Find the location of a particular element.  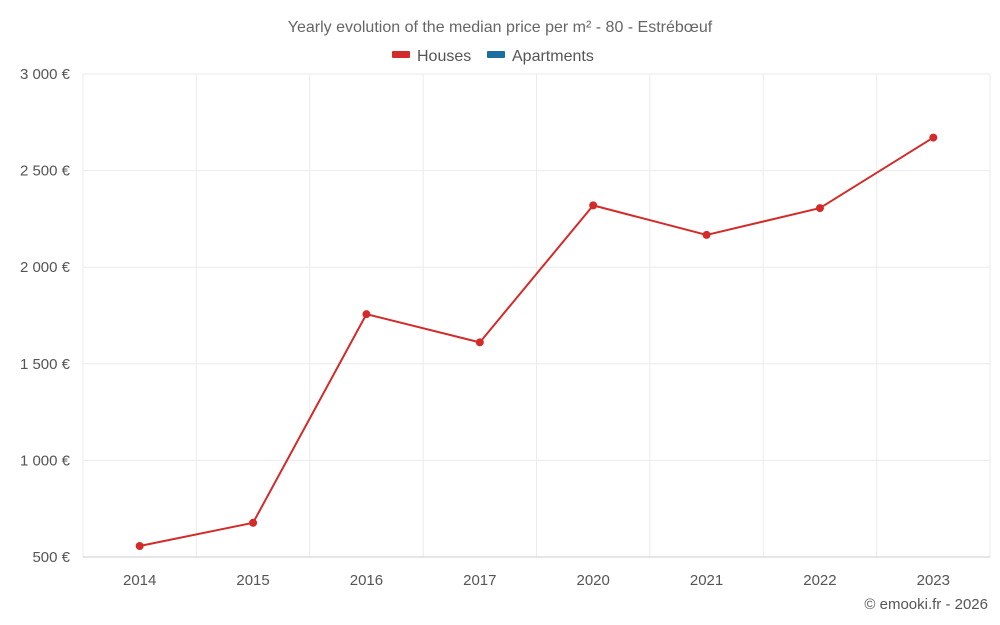

legend-swatch-apartments is located at coordinates (496, 54).